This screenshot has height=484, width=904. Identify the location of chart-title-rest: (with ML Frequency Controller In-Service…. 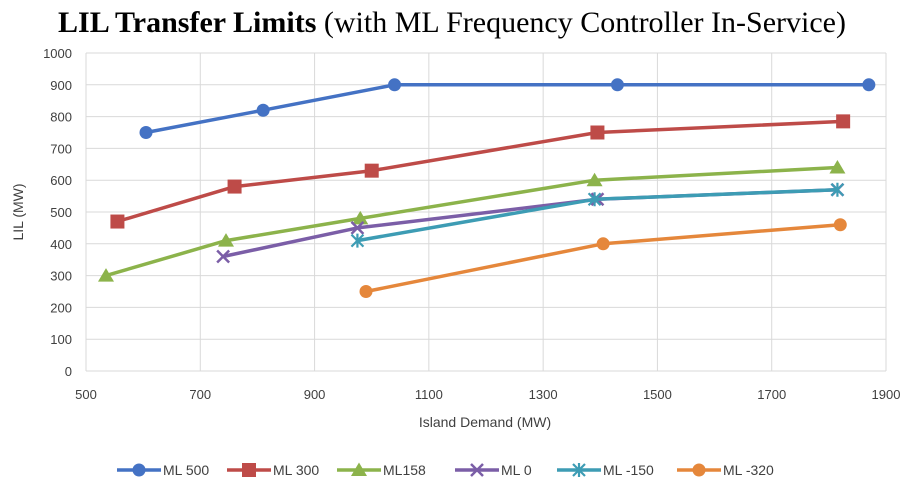
(581, 22).